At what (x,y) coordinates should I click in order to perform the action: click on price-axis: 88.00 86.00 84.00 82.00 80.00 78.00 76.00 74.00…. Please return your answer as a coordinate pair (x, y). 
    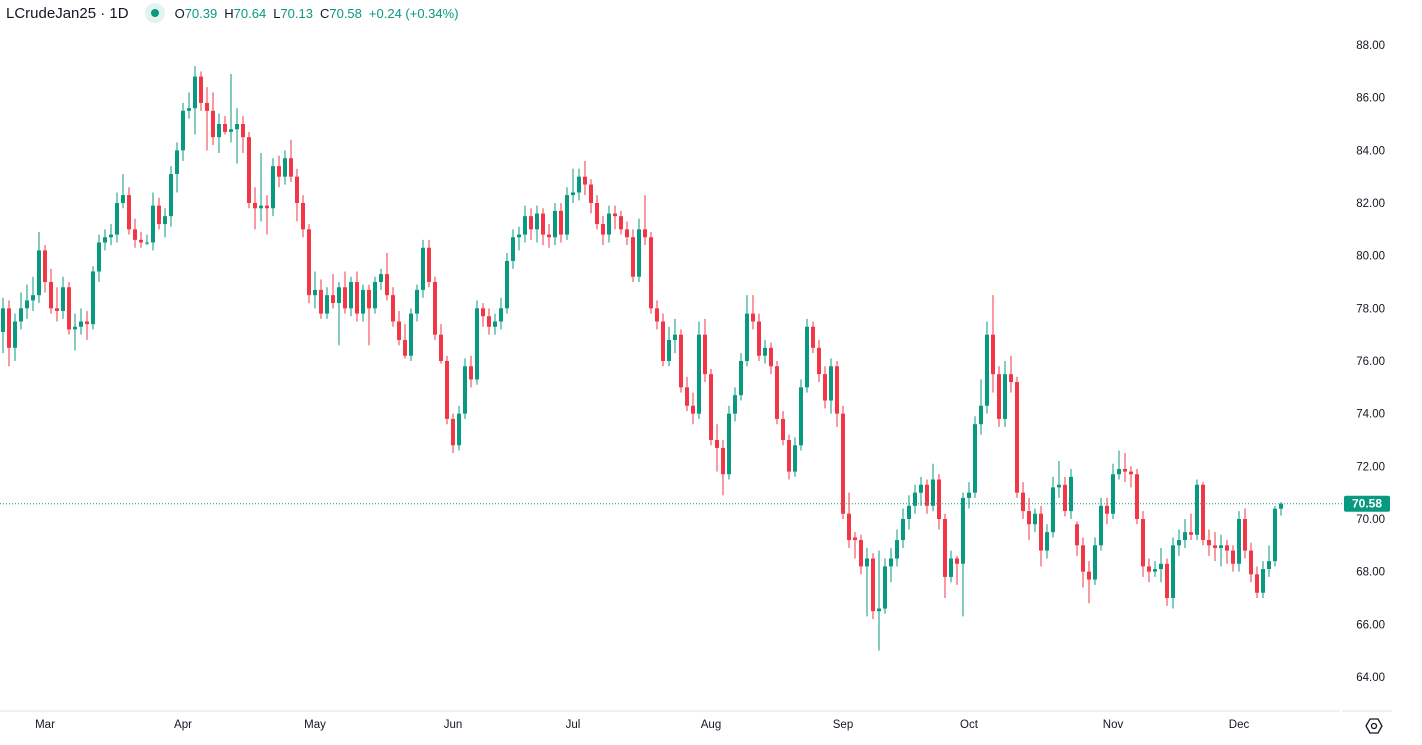
    Looking at the image, I should click on (1370, 362).